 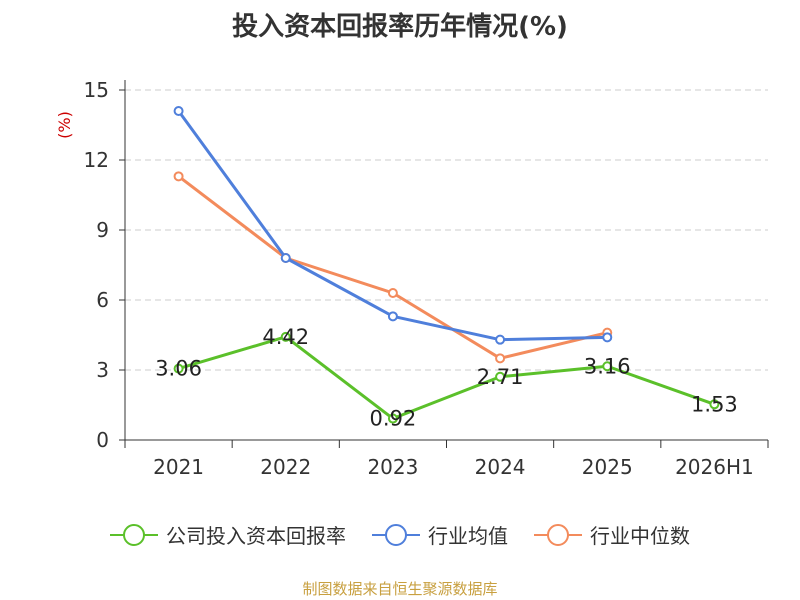 What do you see at coordinates (256, 536) in the screenshot?
I see `legend-label-company: 公司投入资本回报率` at bounding box center [256, 536].